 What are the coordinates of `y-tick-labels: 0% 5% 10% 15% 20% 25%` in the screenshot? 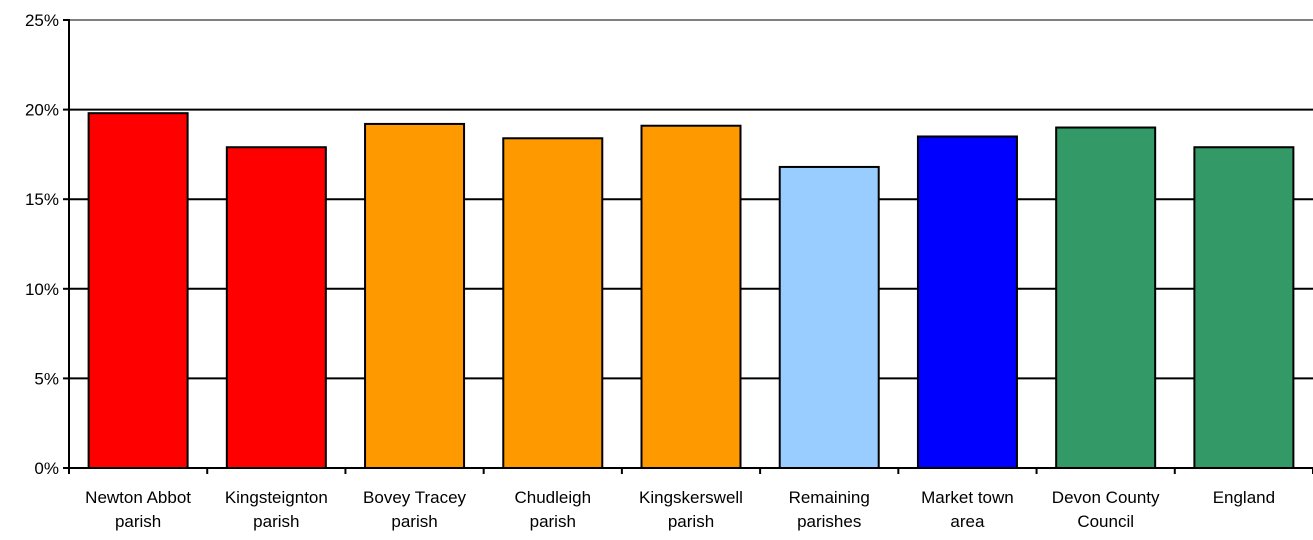 It's located at (42, 244).